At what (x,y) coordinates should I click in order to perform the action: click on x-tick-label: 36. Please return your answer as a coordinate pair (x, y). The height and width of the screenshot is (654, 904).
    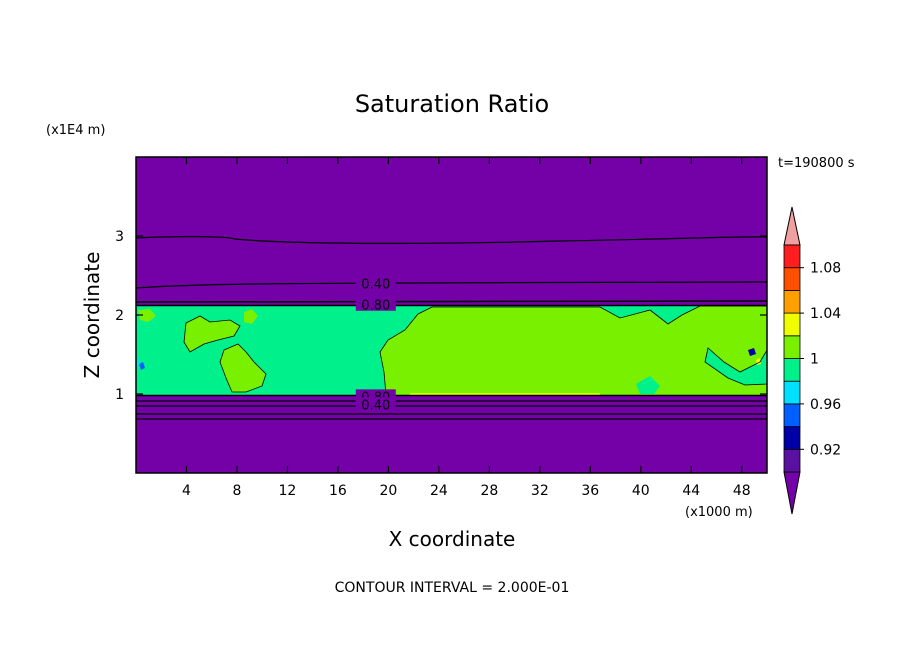
    Looking at the image, I should click on (590, 491).